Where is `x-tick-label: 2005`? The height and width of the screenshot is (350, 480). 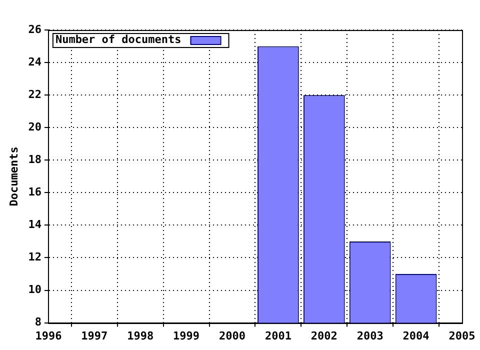 x-tick-label: 2005 is located at coordinates (462, 335).